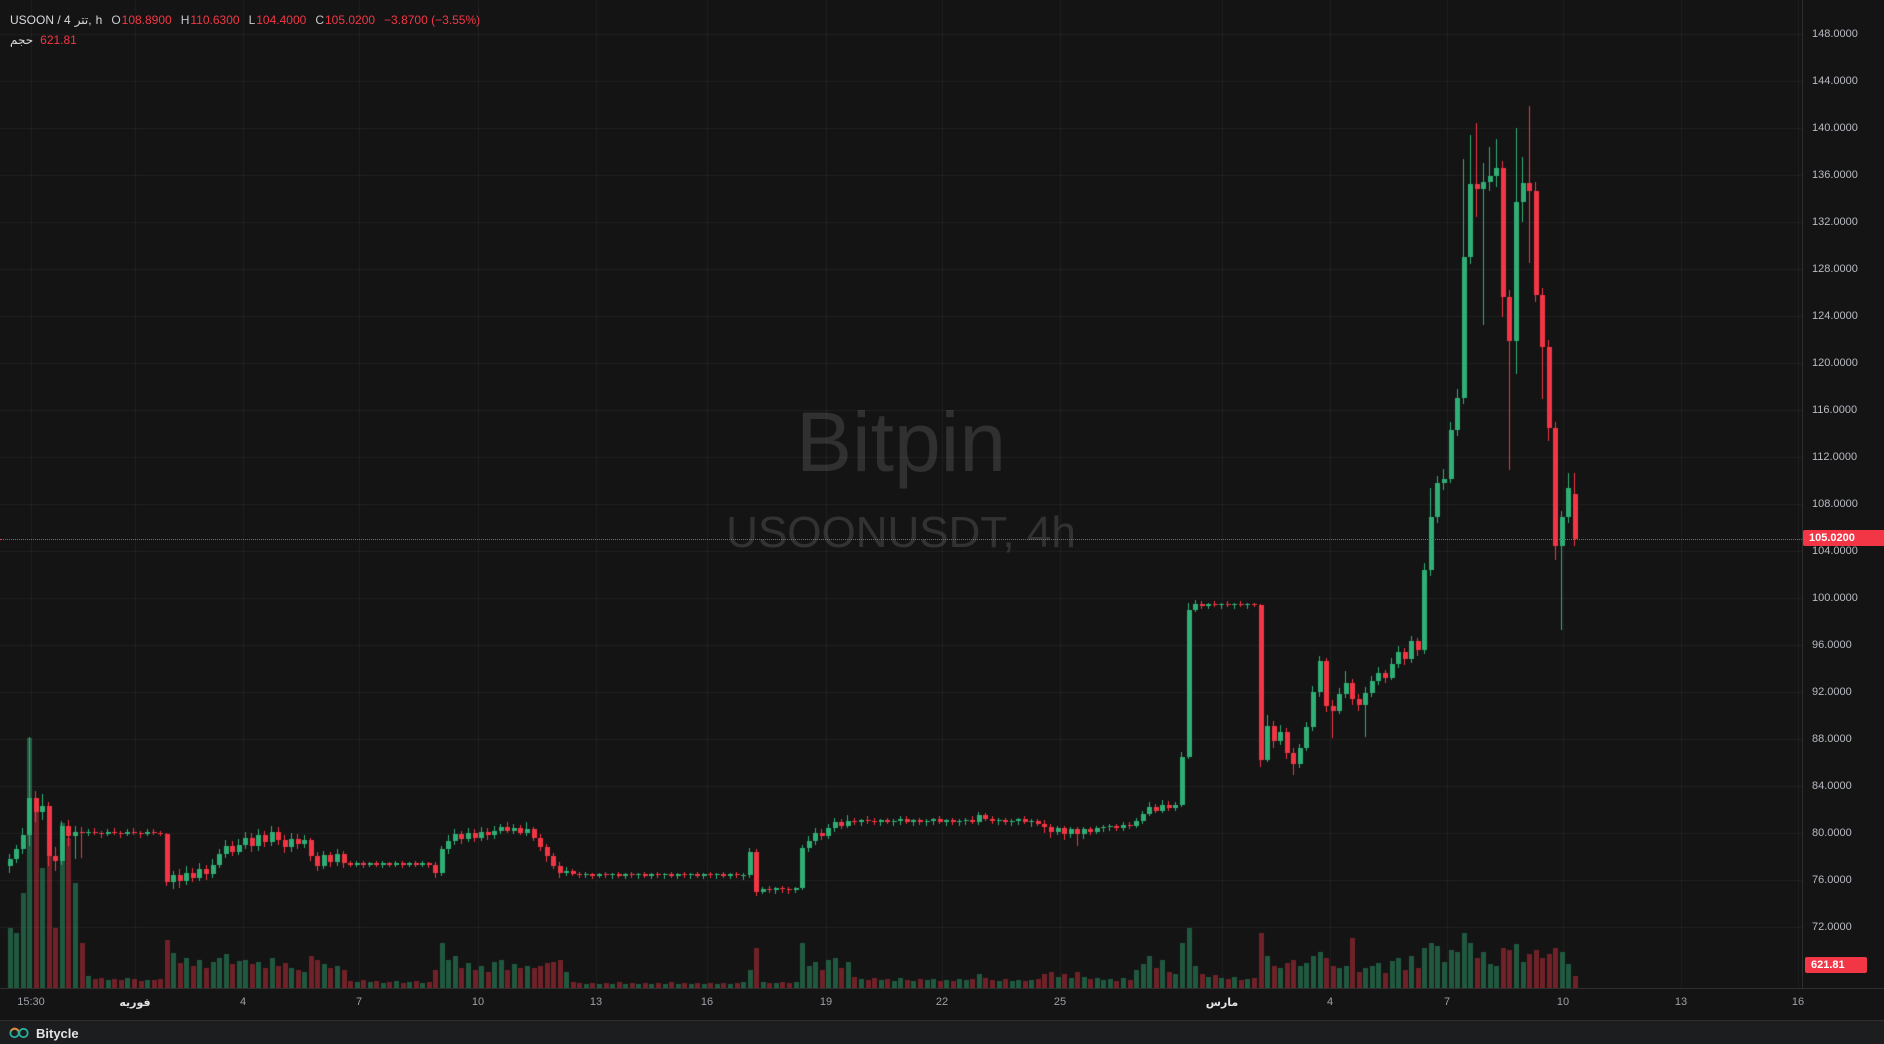 The height and width of the screenshot is (1044, 1884). What do you see at coordinates (83, 20) in the screenshot?
I see `quote-currency-label: تتر,` at bounding box center [83, 20].